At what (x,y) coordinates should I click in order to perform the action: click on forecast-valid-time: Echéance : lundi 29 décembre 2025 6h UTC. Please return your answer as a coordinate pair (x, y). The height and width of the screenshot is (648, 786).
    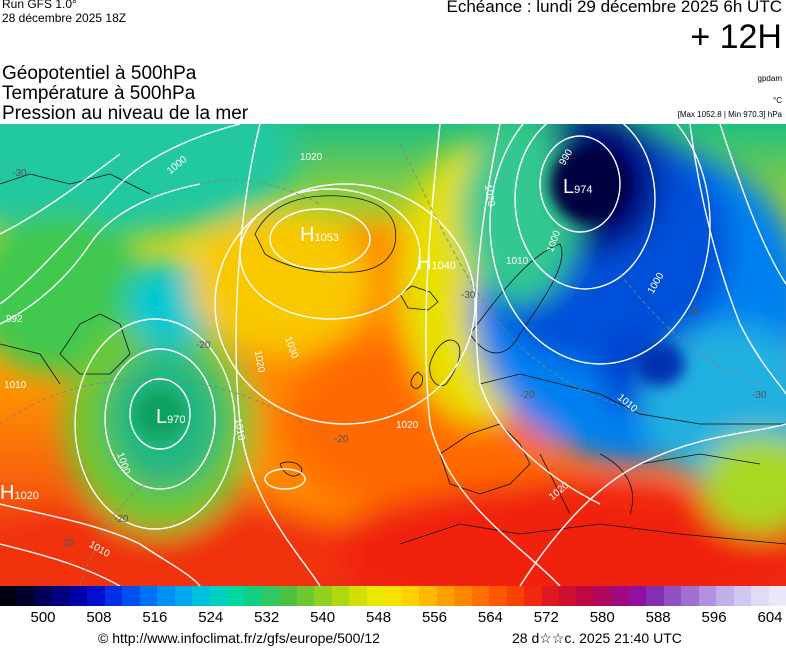
    Looking at the image, I should click on (614, 8).